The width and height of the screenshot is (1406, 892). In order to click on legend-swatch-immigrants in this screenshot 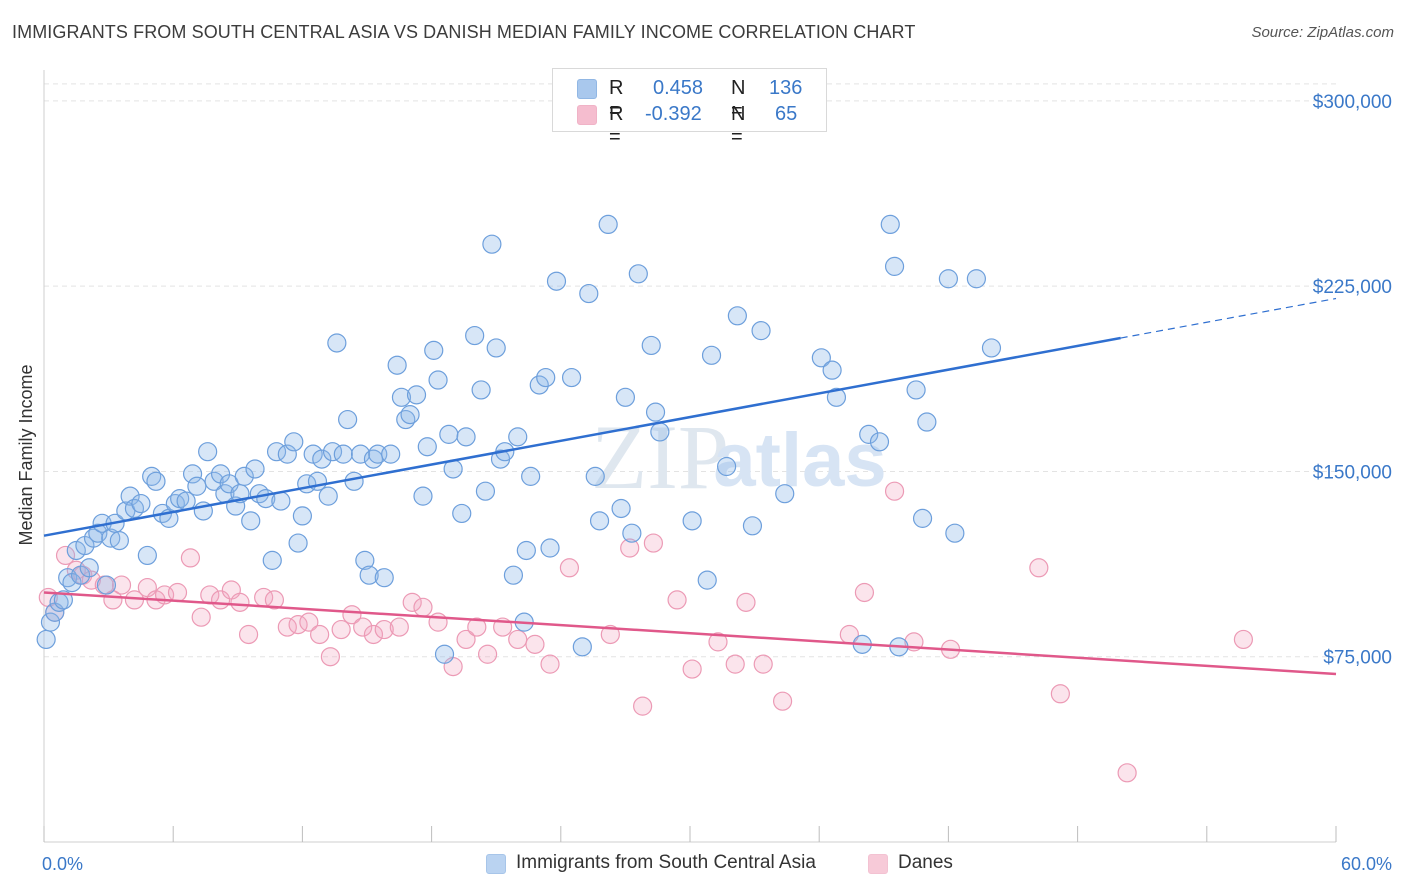, I will do `click(587, 89)`.